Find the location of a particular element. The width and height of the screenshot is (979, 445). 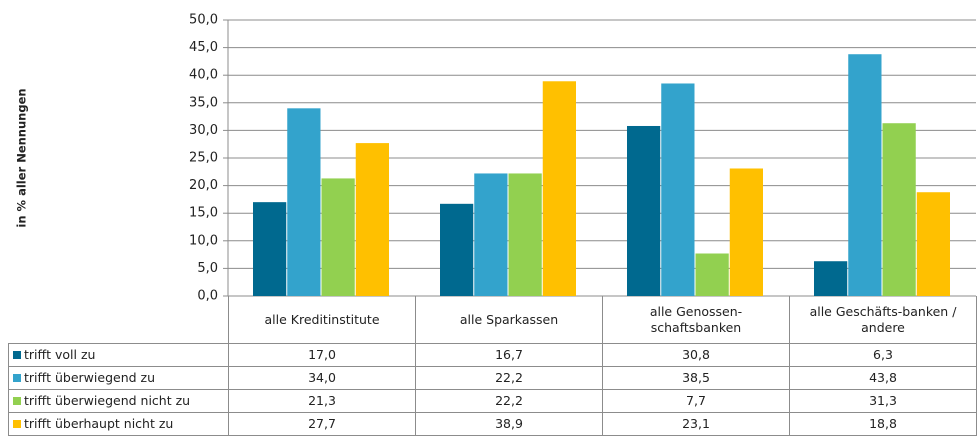

value-label: 23,1 is located at coordinates (696, 424).